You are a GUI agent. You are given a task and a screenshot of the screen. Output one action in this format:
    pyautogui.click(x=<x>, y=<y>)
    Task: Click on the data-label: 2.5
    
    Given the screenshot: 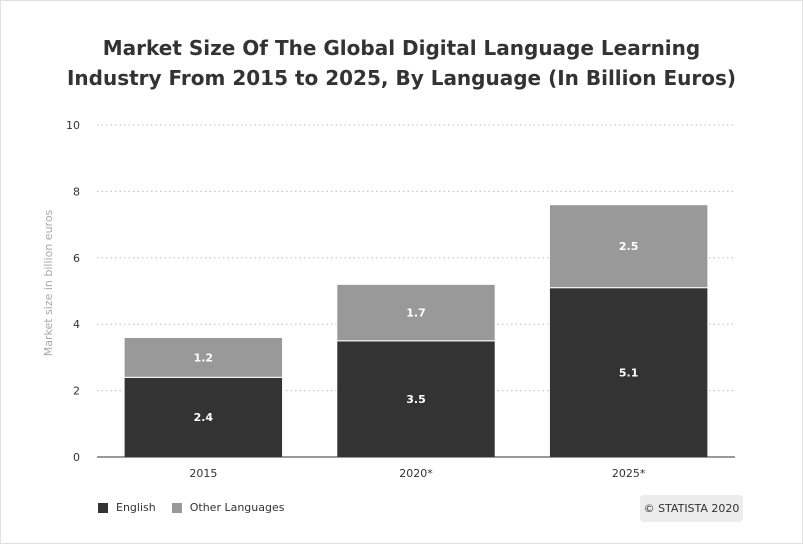 What is the action you would take?
    pyautogui.click(x=629, y=246)
    